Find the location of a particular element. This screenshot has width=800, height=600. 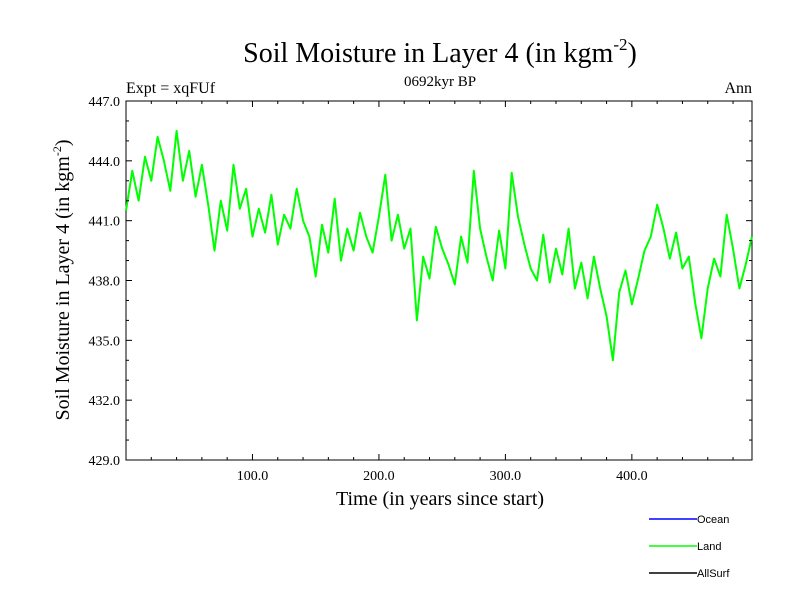

y-axis-label: Soil Moisture in Layer 4 (in kgm-2) is located at coordinates (62, 279).